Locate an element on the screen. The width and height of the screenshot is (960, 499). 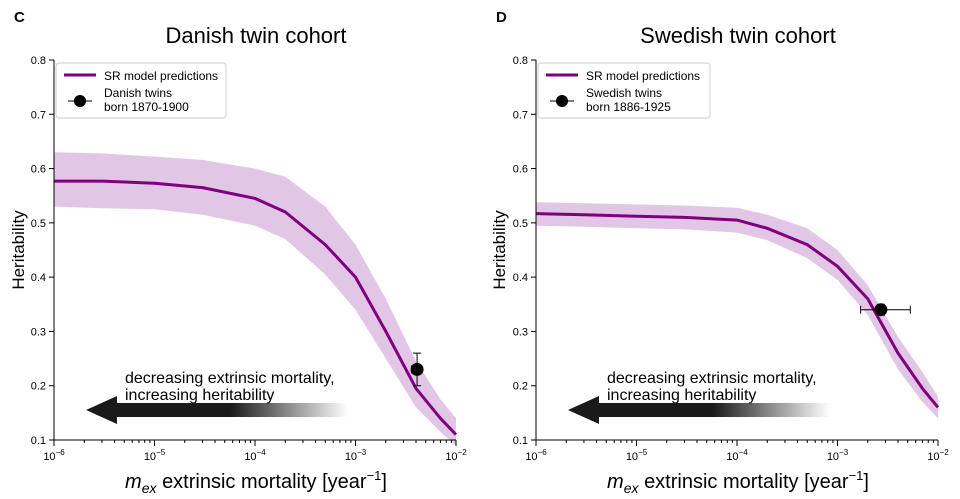
y-axis-label-d: Heritability is located at coordinates (499, 250).